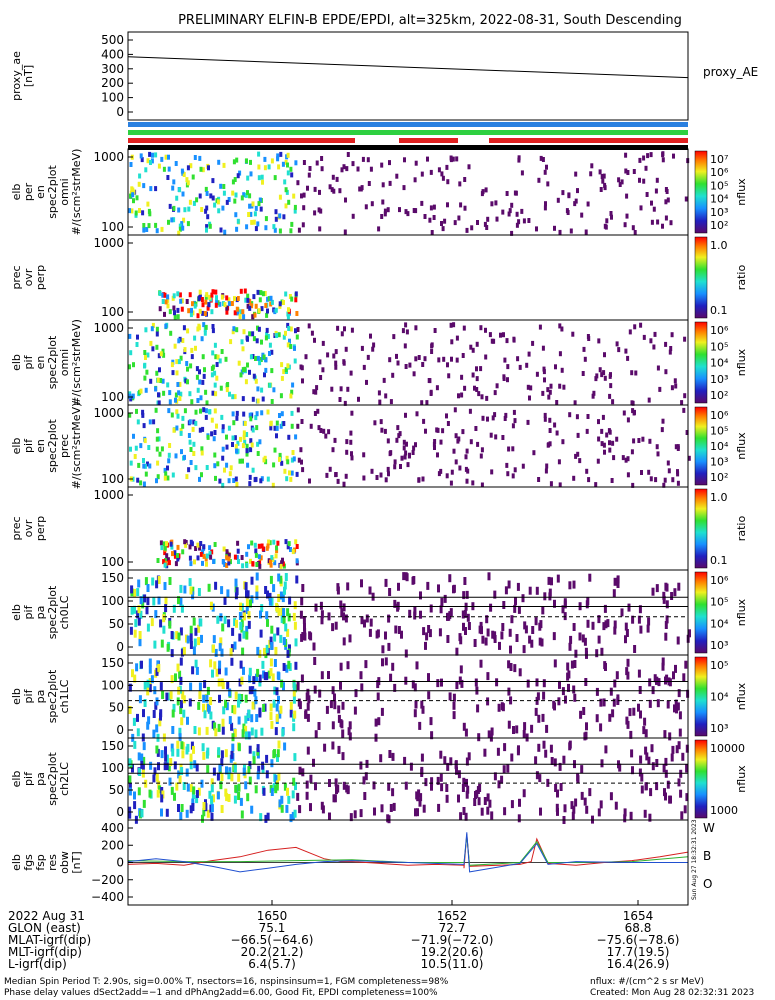 This screenshot has width=775, height=1000. Describe the element at coordinates (408, 192) in the screenshot. I see `panel-frame` at that location.